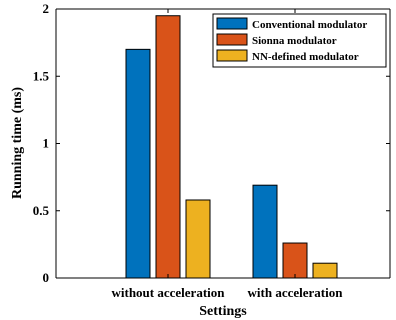 This screenshot has width=396, height=320. Describe the element at coordinates (294, 41) in the screenshot. I see `legend-label: Sionna modulator` at that location.